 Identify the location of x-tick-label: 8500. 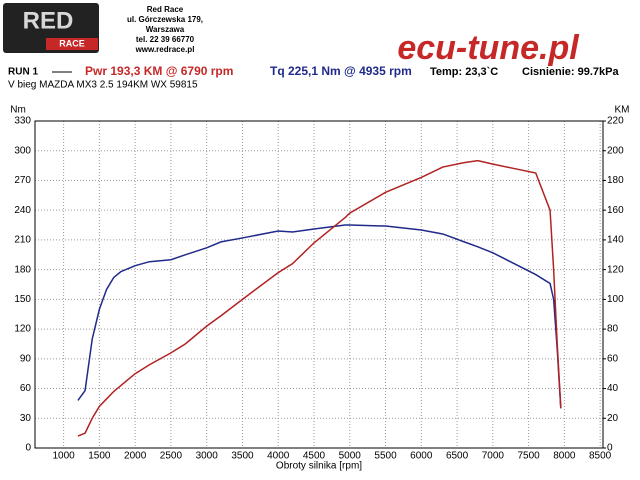
(600, 456).